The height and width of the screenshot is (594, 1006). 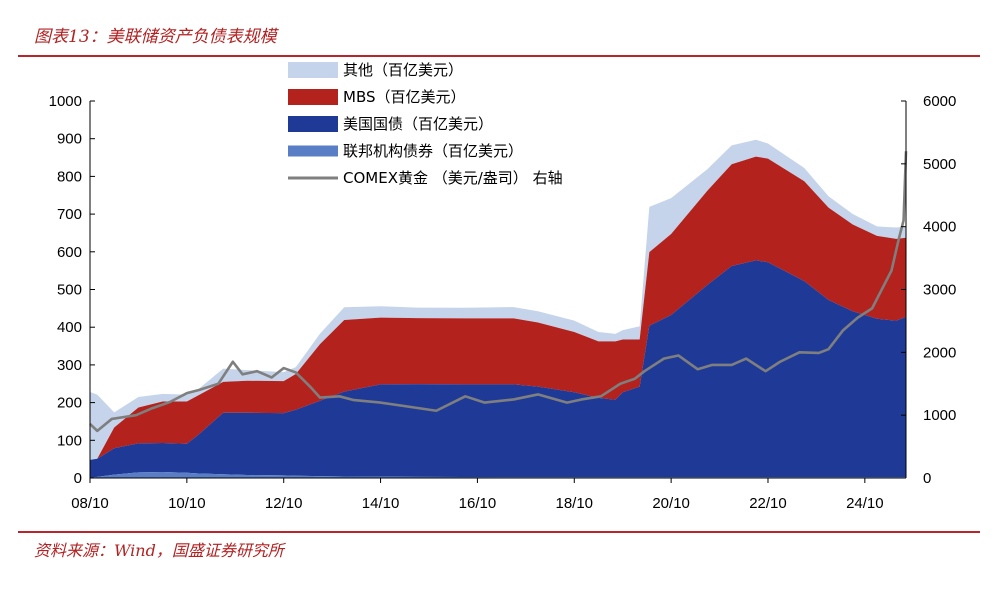 I want to click on left-tick-label: 0, so click(x=78, y=478).